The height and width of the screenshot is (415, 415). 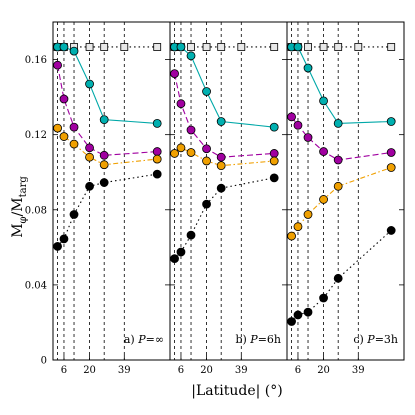 I want to click on y-axis-title-denom: M, so click(x=18, y=204).